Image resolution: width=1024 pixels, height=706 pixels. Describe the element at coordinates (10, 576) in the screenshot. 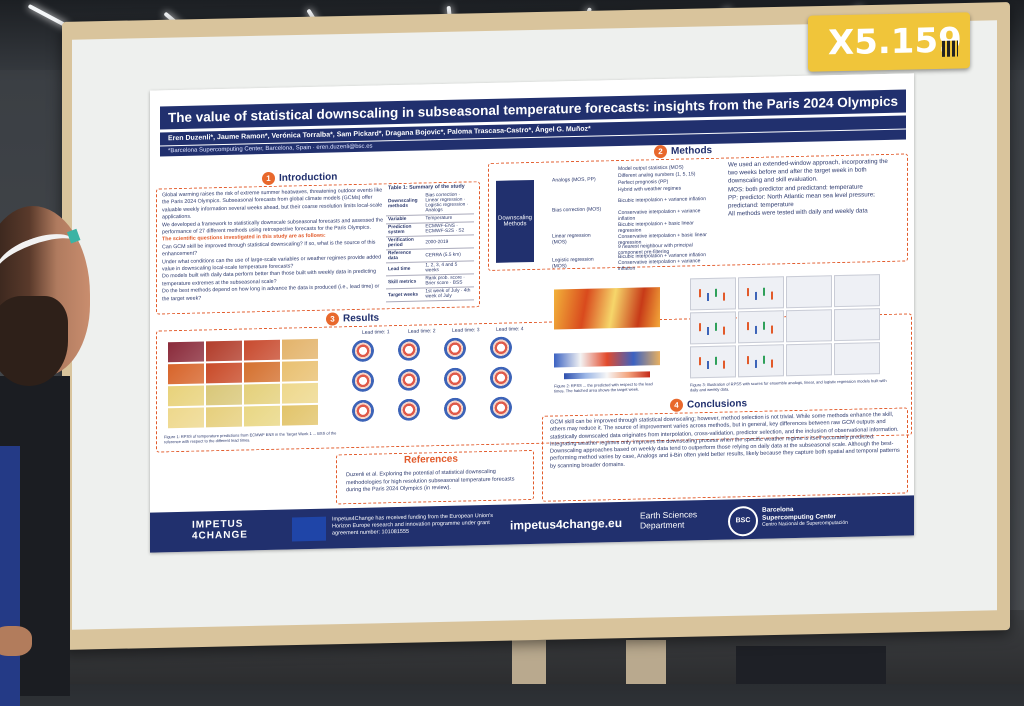

I see `visitor-shirt` at that location.